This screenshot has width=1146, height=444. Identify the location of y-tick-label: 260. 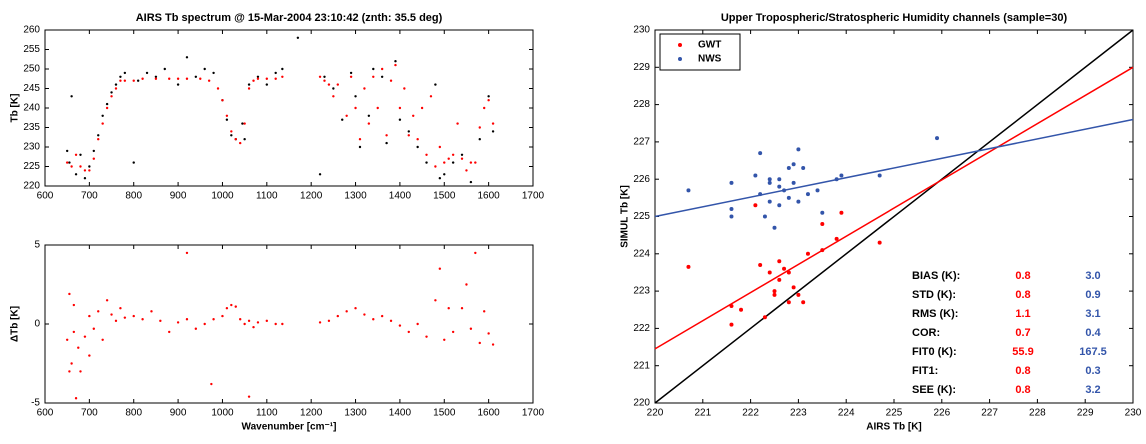
(31, 30).